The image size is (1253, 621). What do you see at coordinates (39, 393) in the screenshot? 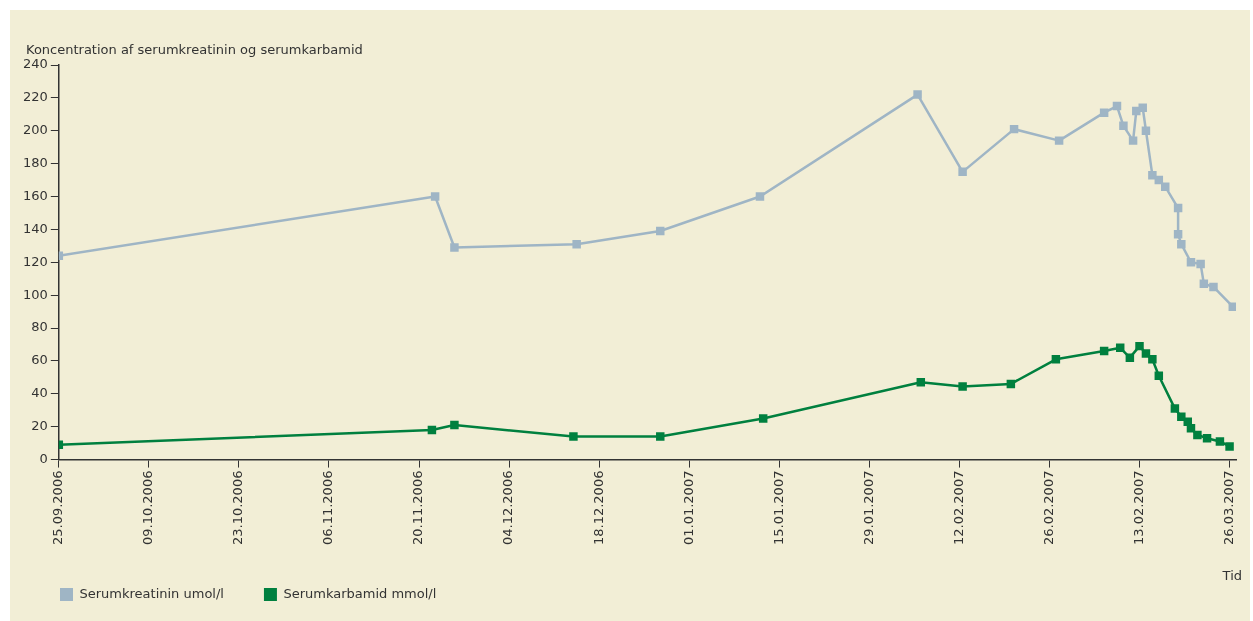
I see `y-tick-label: 40` at bounding box center [39, 393].